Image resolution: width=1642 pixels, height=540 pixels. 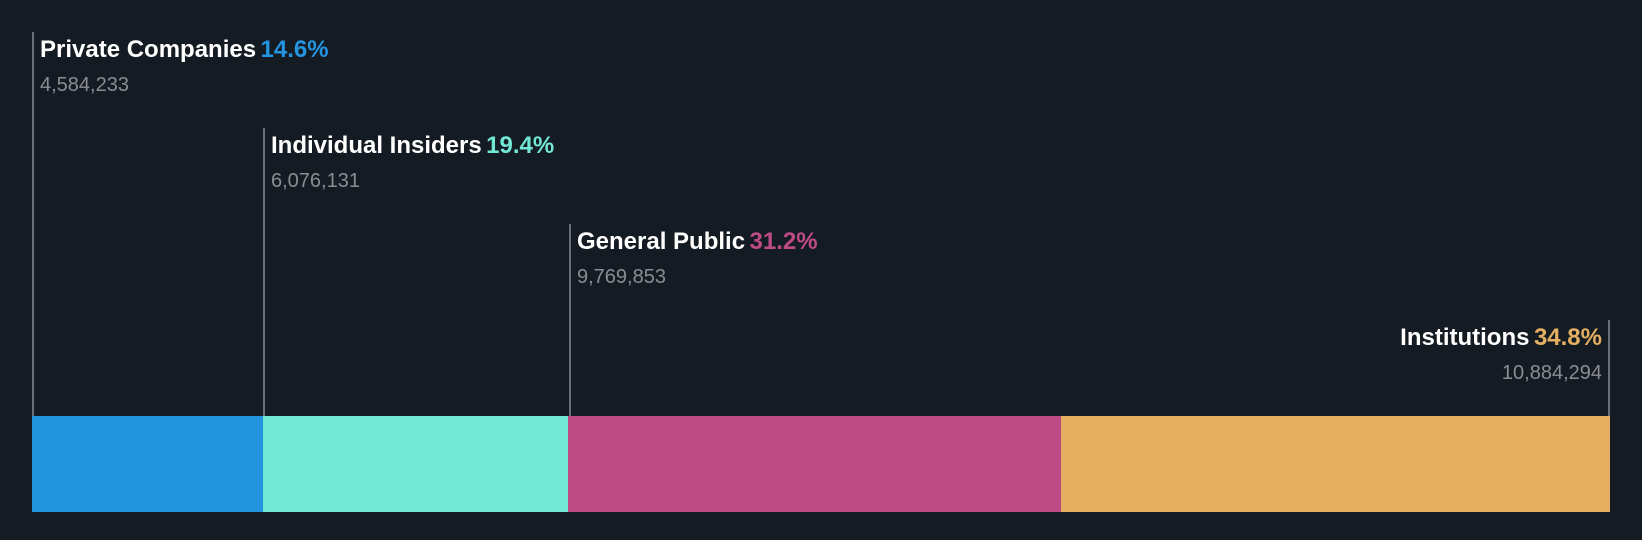 What do you see at coordinates (264, 272) in the screenshot?
I see `leader-line-individual-insiders` at bounding box center [264, 272].